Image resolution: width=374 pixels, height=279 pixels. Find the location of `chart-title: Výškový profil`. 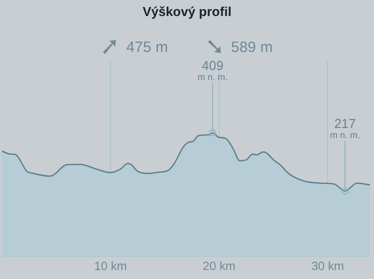

chart-title: Výškový profil is located at coordinates (187, 11).